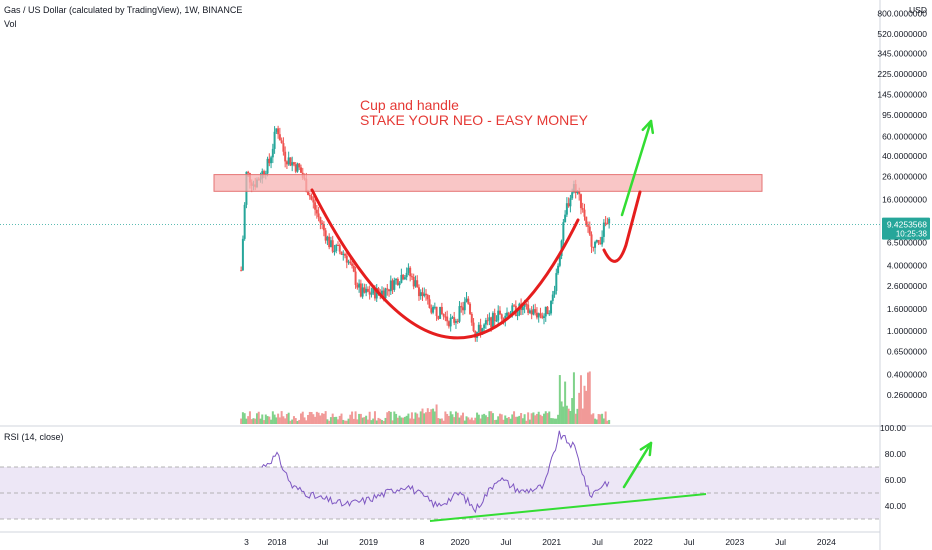 This screenshot has width=932, height=550. Describe the element at coordinates (904, 199) in the screenshot. I see `price-tick-label: 16.0000000` at that location.